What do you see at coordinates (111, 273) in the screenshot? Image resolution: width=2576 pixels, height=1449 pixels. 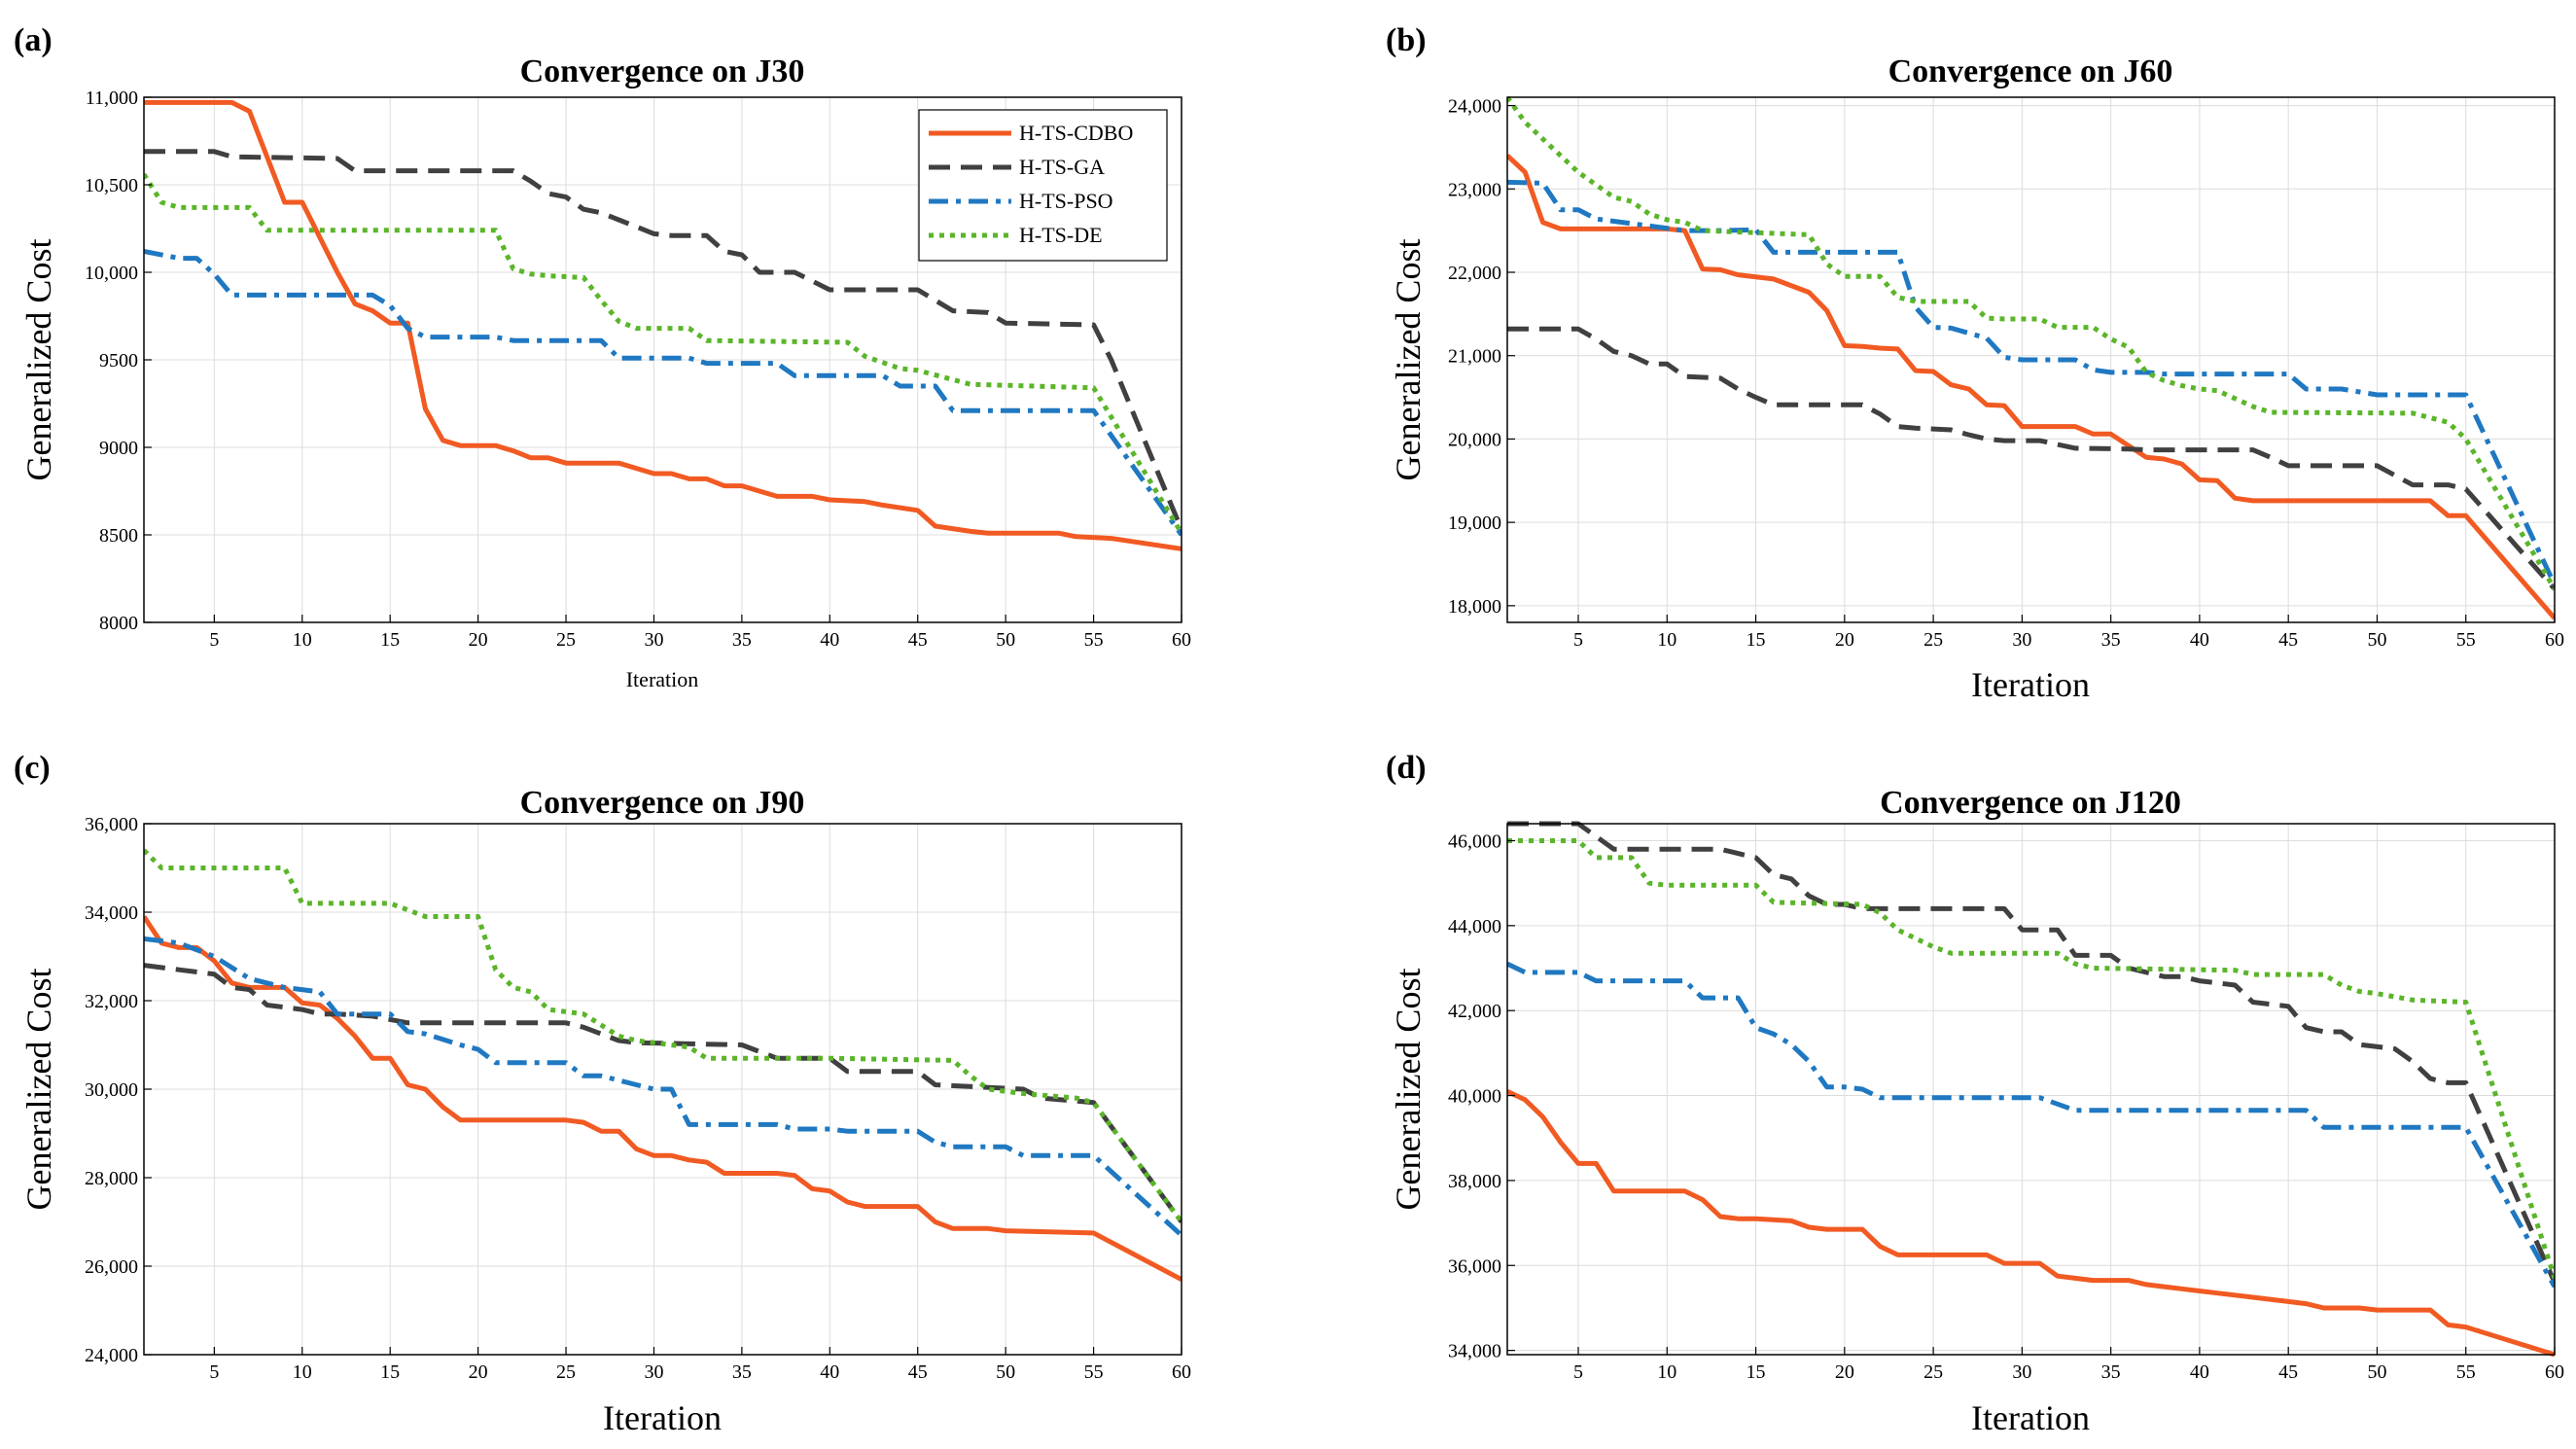 I see `y-tick-label: 10,000` at bounding box center [111, 273].